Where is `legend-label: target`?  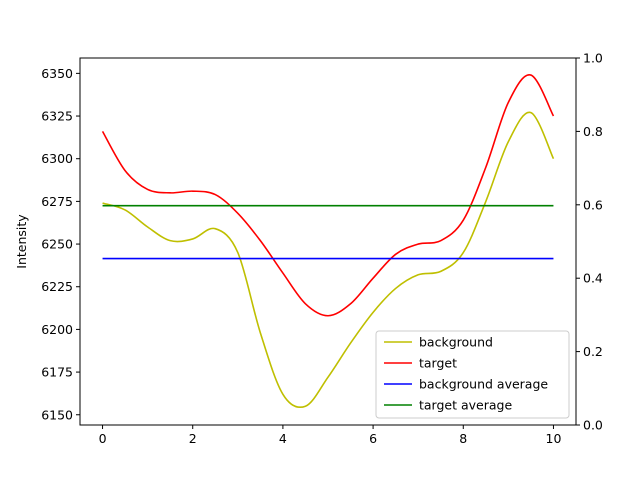 legend-label: target is located at coordinates (438, 363).